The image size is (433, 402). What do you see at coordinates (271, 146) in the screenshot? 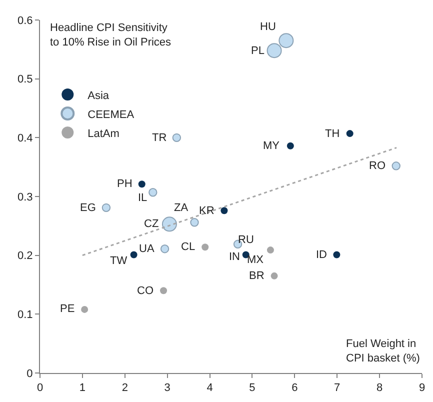
I see `annotation: MY` at bounding box center [271, 146].